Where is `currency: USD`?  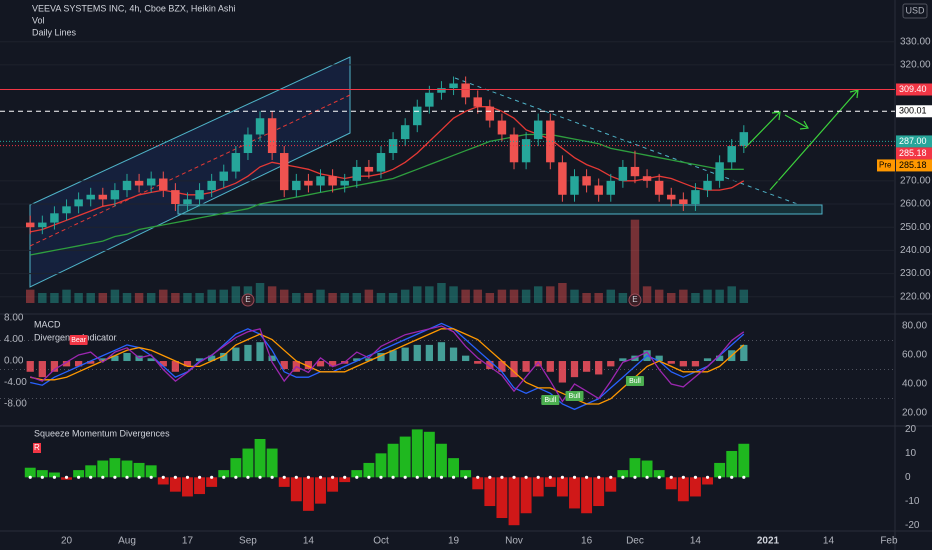
currency: USD is located at coordinates (915, 10).